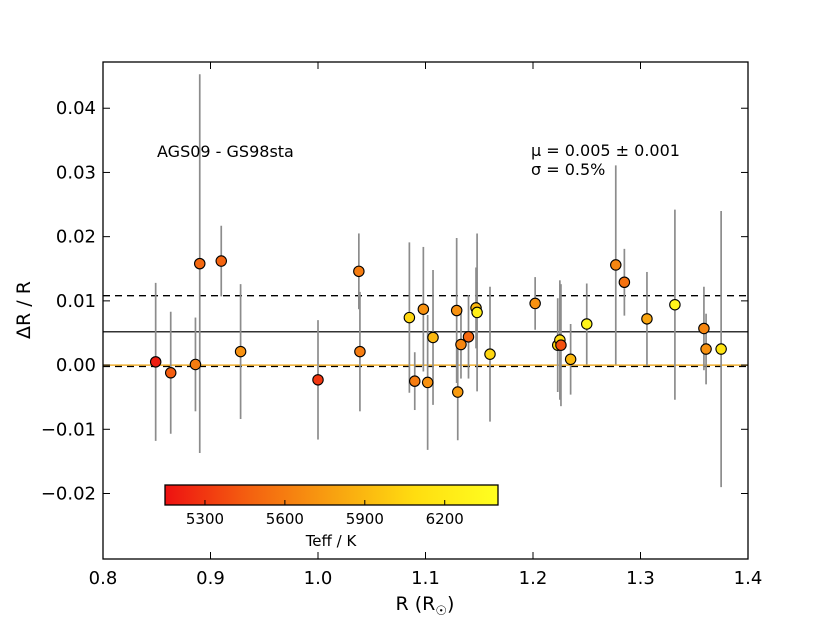 This screenshot has height=623, width=830. I want to click on colorbar-gradient, so click(331, 495).